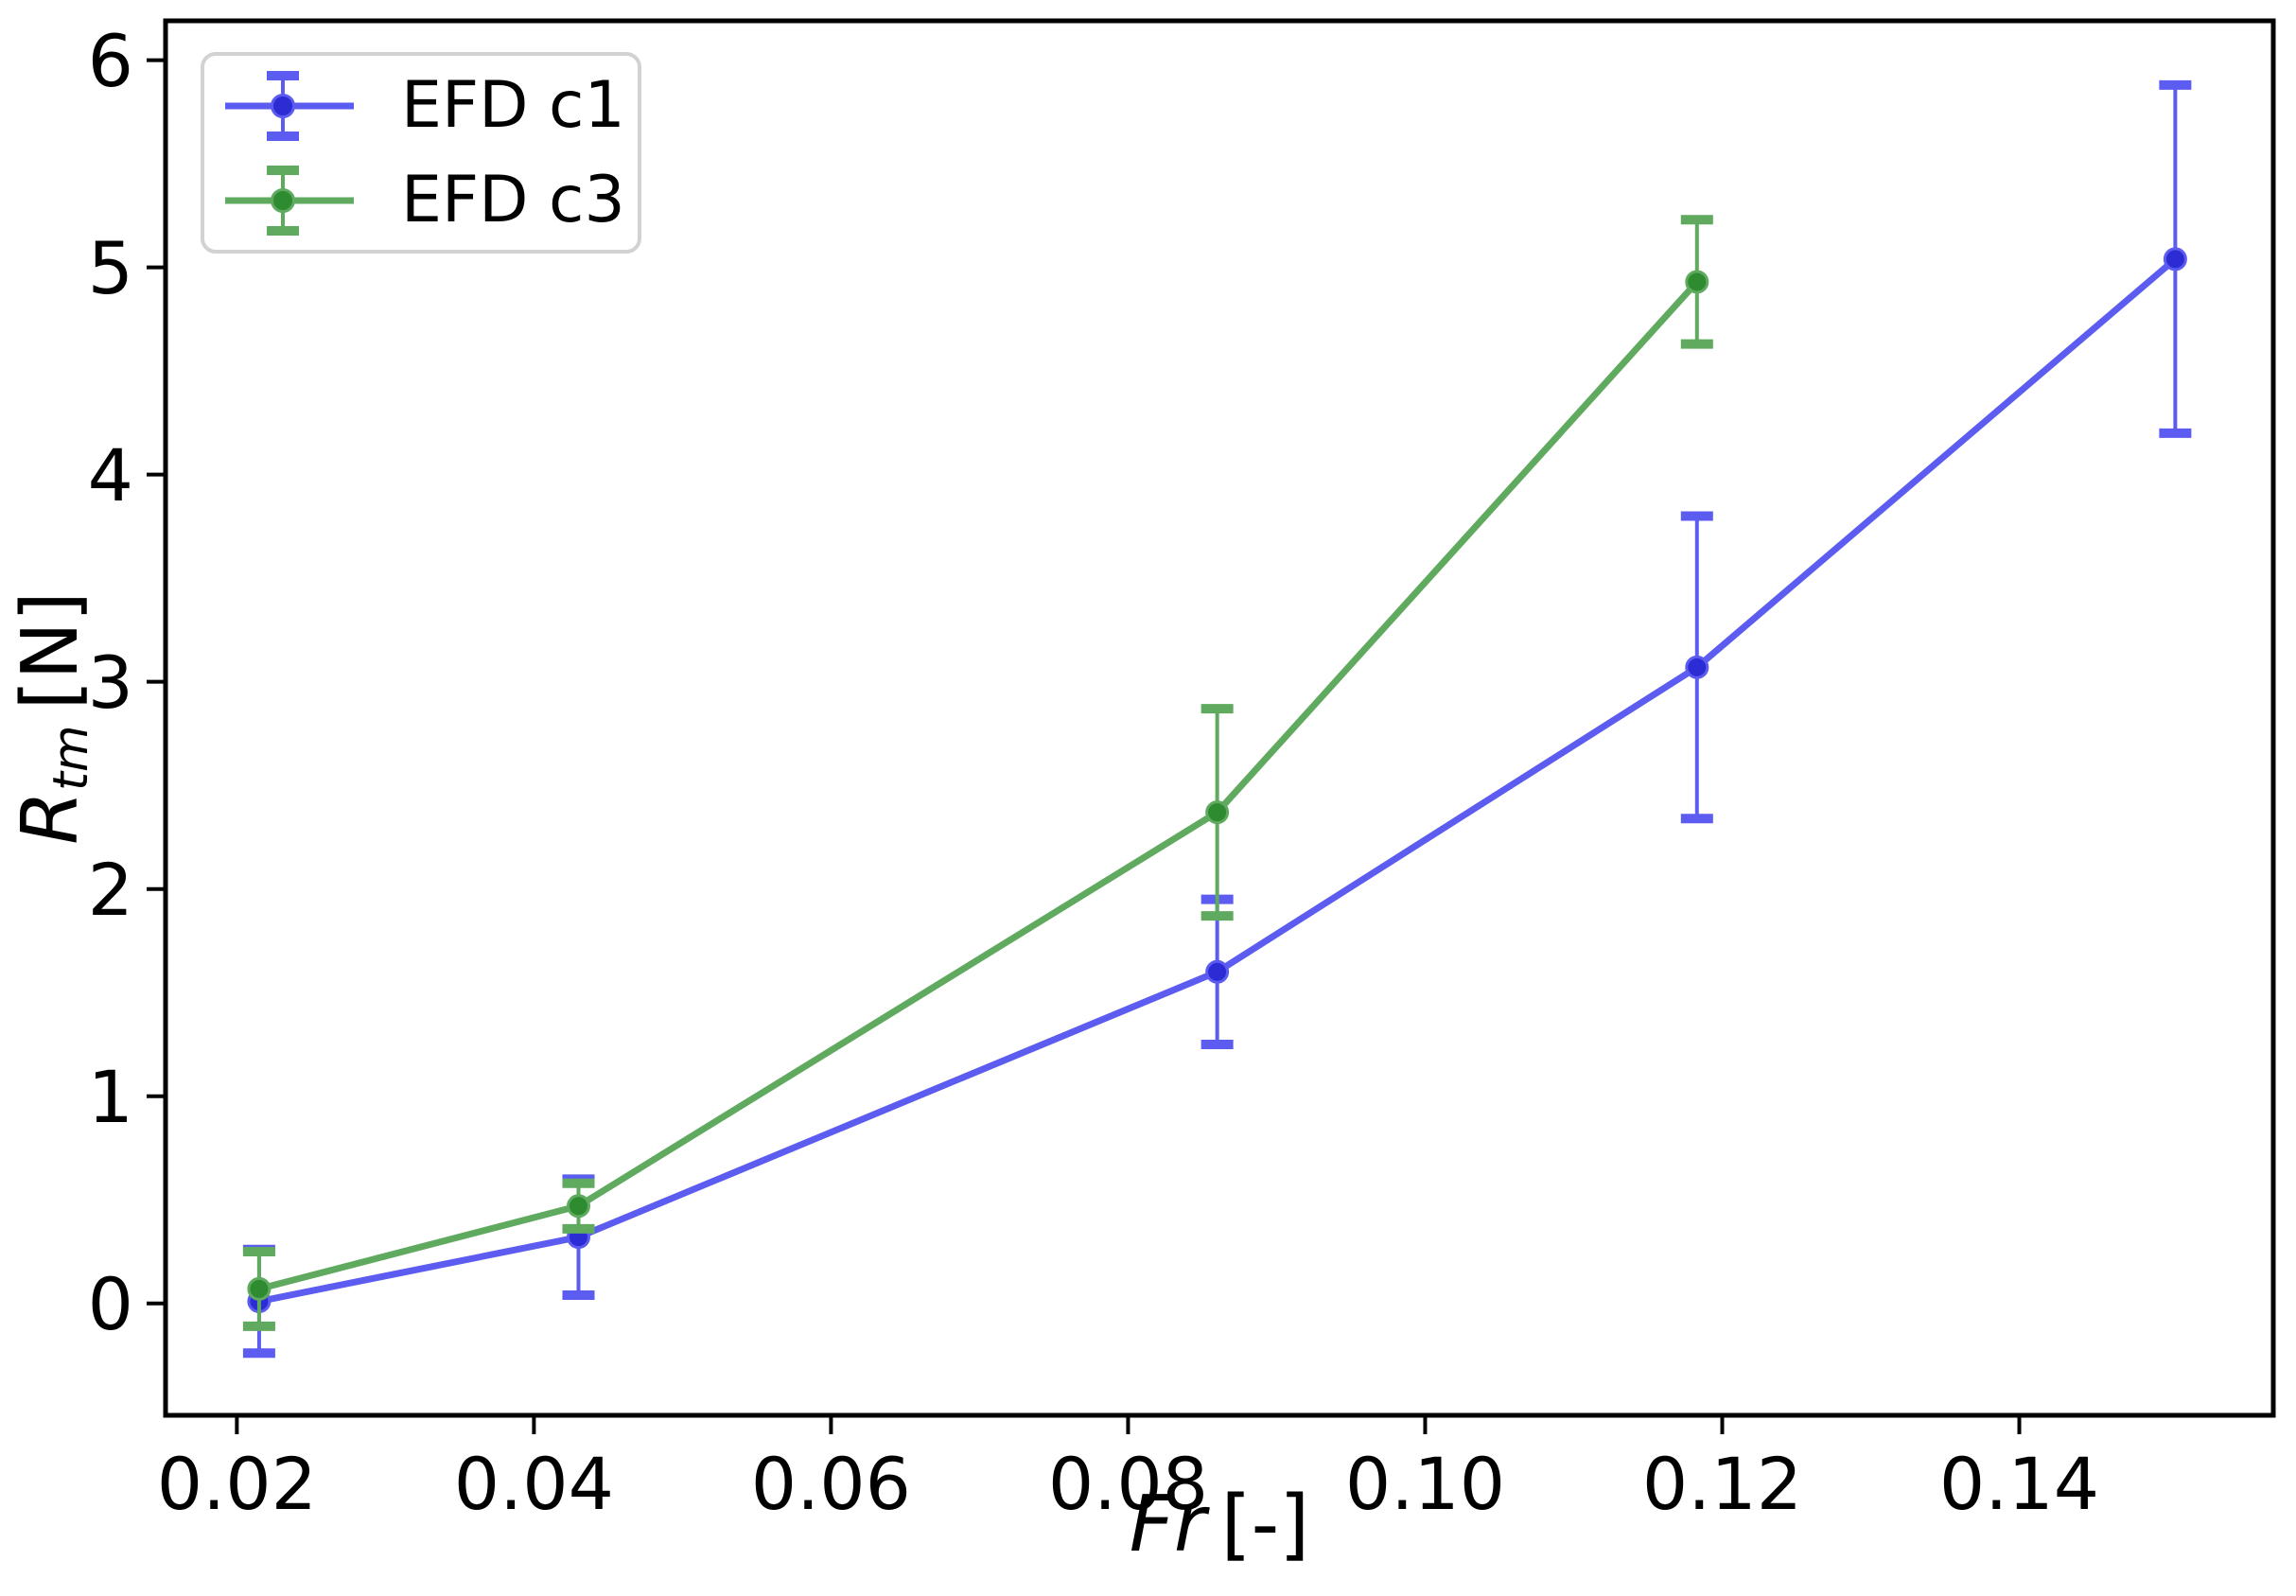 Image resolution: width=2296 pixels, height=1596 pixels. I want to click on legend-item-efd-c3: EFD c3, so click(430, 201).